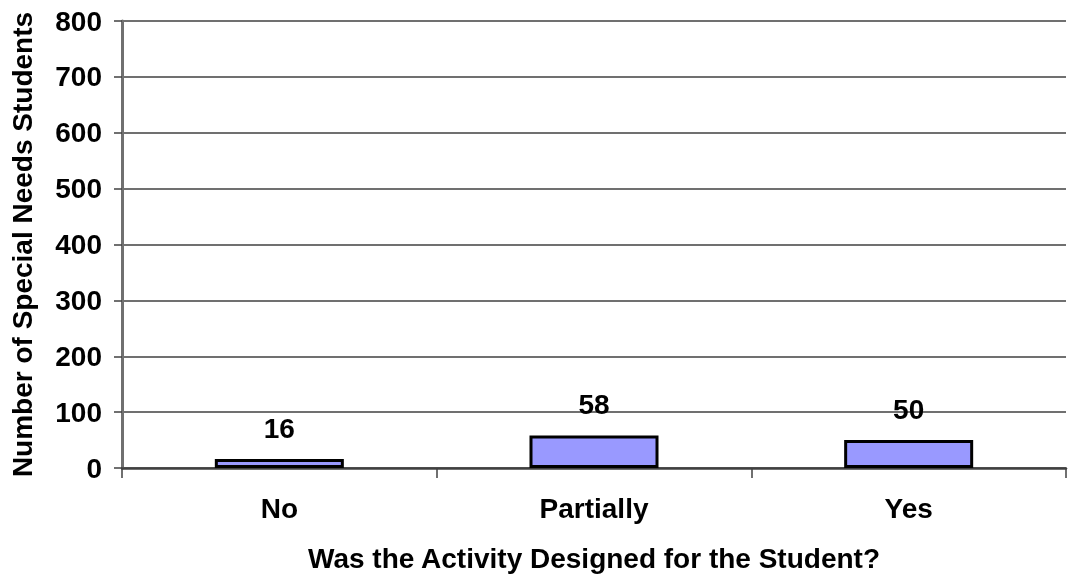 This screenshot has height=581, width=1068. Describe the element at coordinates (22, 244) in the screenshot. I see `y-axis-title: Number of Special Needs Students` at that location.